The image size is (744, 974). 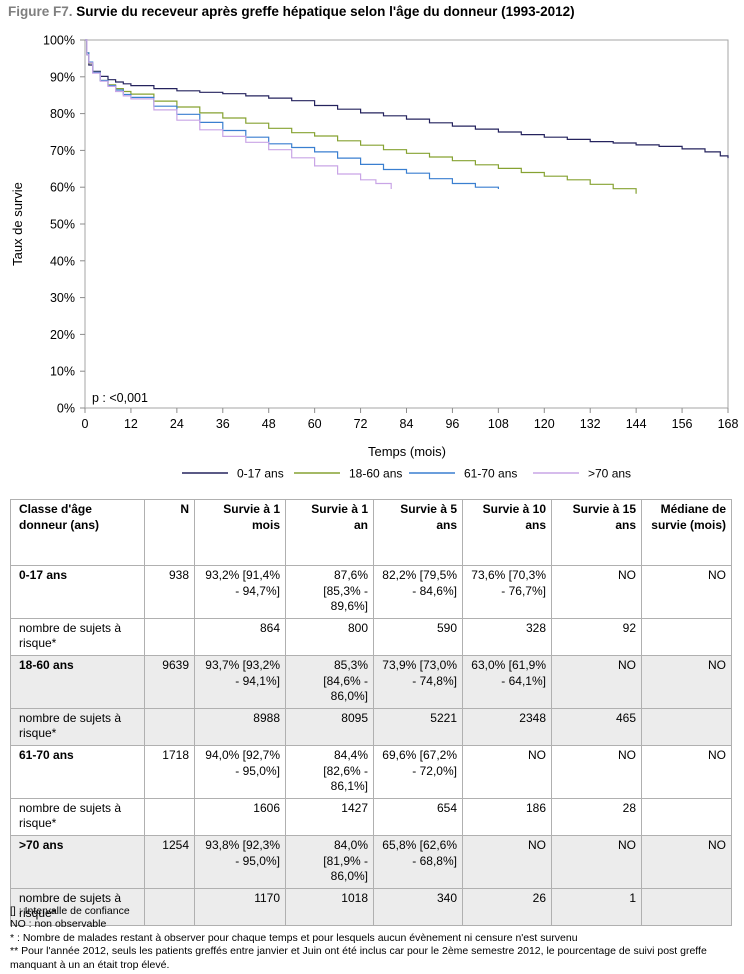 What do you see at coordinates (418, 861) in the screenshot?
I see `table-cell: 65,8% [62,6% - 68,8%]` at bounding box center [418, 861].